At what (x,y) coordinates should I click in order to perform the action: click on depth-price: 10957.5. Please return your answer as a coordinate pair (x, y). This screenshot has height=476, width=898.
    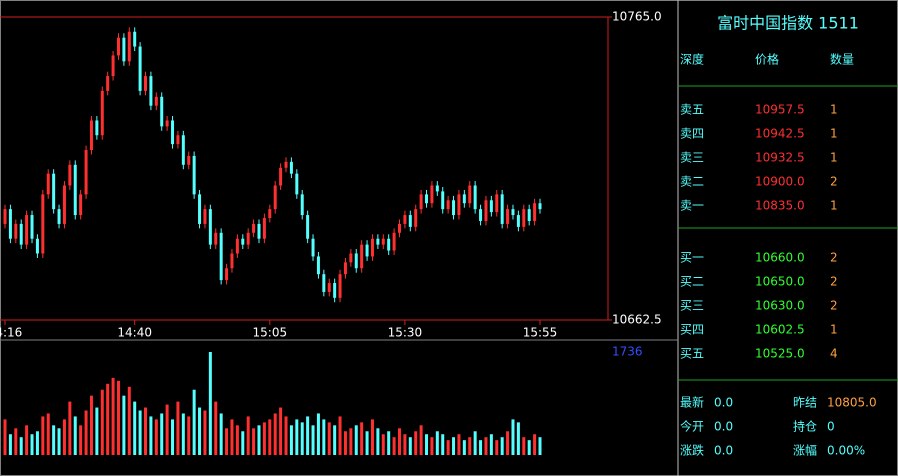
    Looking at the image, I should click on (780, 110).